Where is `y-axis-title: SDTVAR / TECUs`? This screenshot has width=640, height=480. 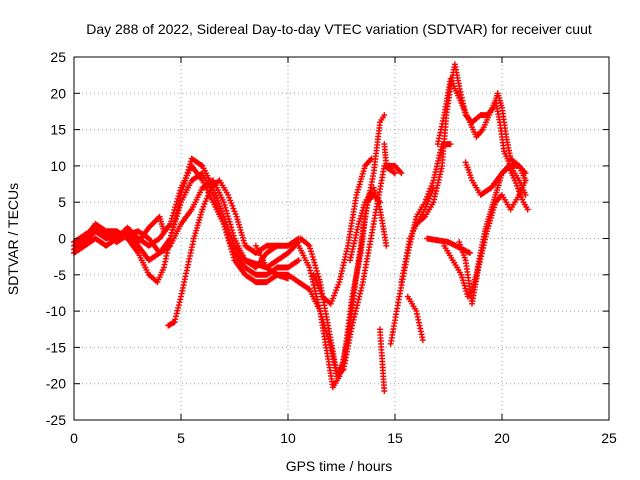 y-axis-title: SDTVAR / TECUs is located at coordinates (13, 239).